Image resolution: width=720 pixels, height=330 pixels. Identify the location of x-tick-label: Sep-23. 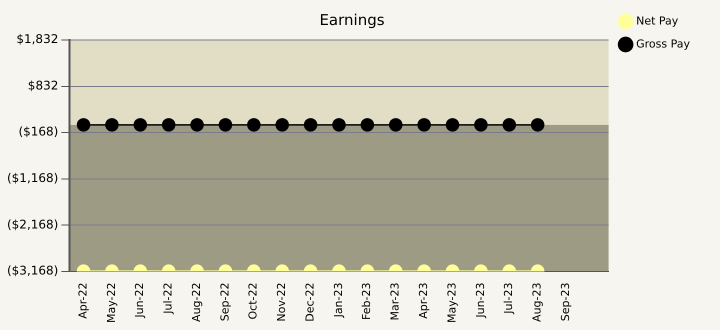
(565, 302).